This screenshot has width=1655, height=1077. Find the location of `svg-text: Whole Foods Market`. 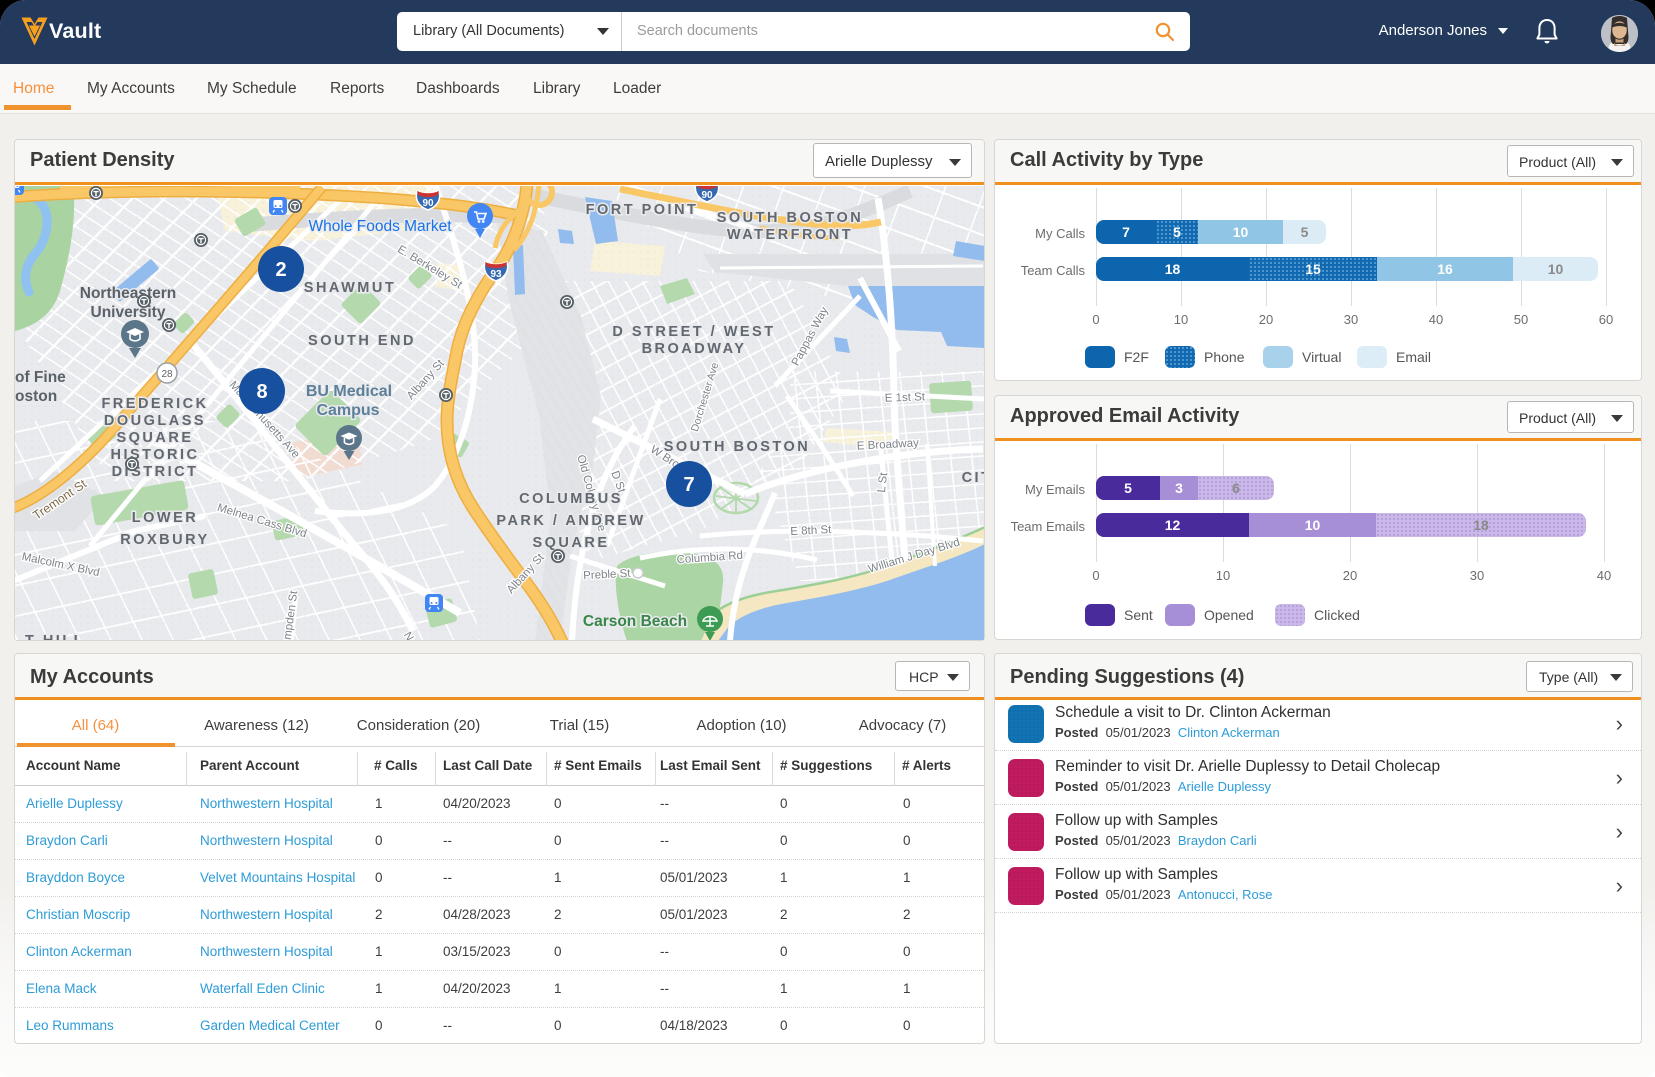

svg-text: Whole Foods Market is located at coordinates (381, 226).